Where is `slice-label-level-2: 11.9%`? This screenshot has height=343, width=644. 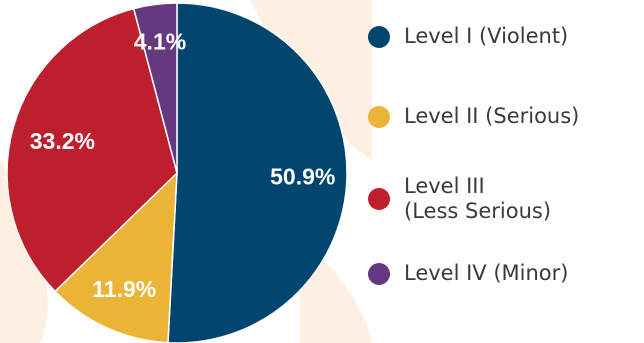
slice-label-level-2: 11.9% is located at coordinates (124, 289).